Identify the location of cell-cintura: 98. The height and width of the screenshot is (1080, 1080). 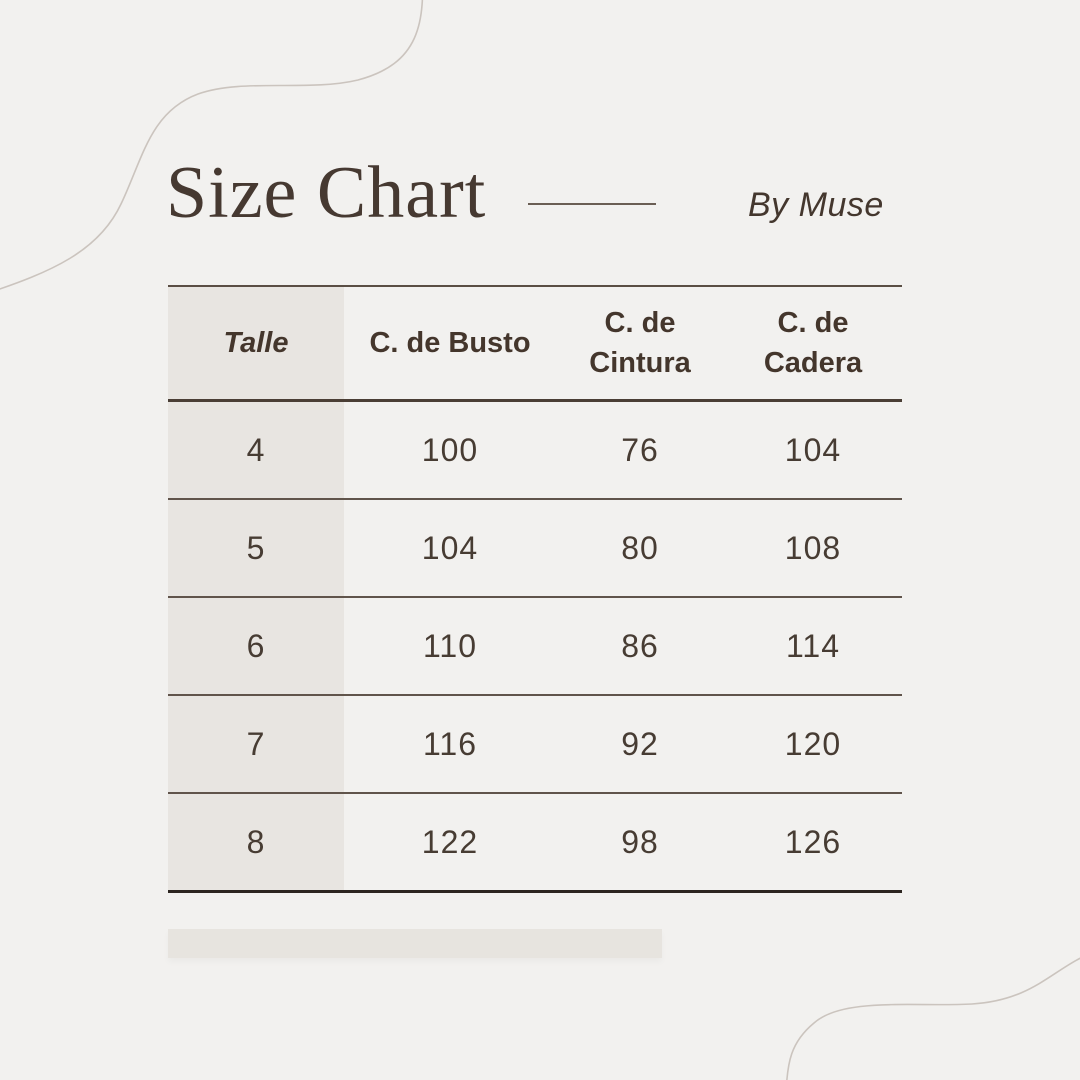
(640, 841).